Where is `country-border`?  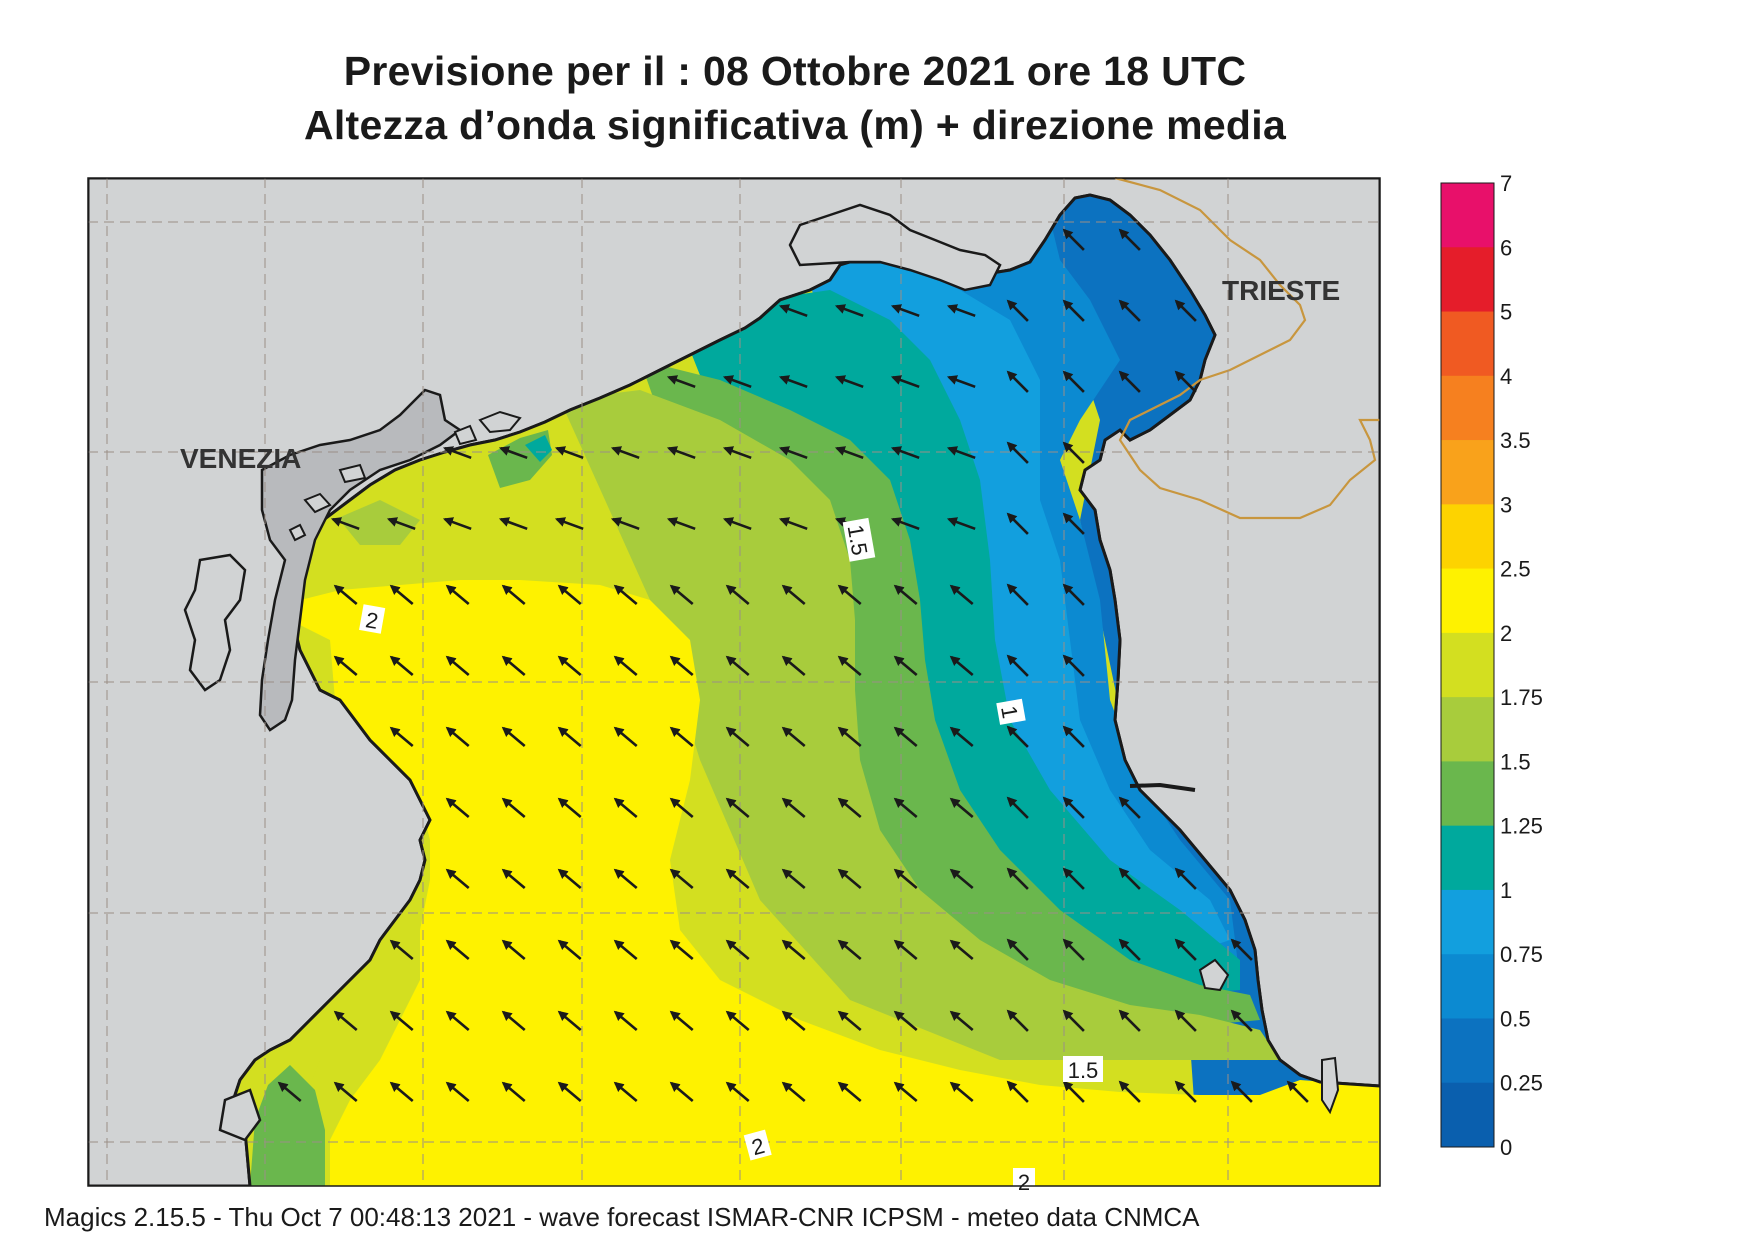
country-border is located at coordinates (1247, 348).